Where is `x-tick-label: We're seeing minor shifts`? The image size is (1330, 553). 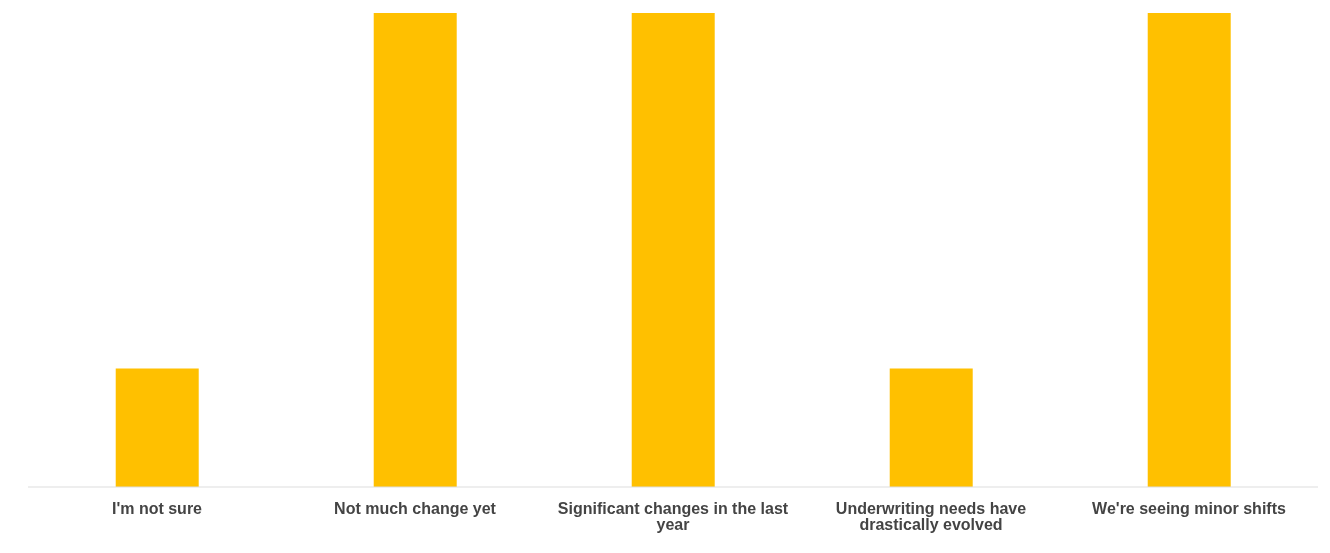 x-tick-label: We're seeing minor shifts is located at coordinates (1189, 509).